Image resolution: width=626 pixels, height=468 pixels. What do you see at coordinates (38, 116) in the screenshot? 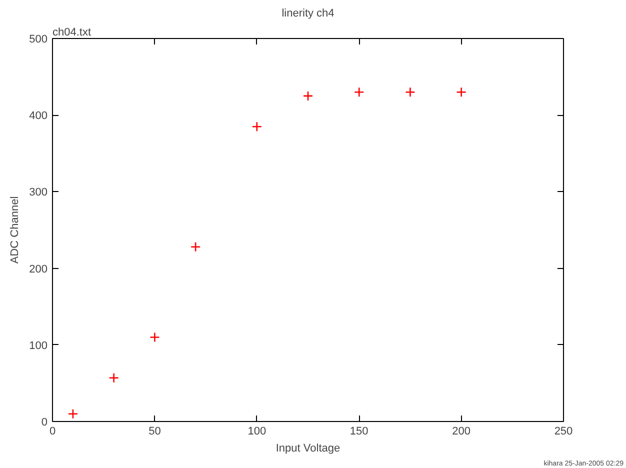
I see `y-tick-label: 400` at bounding box center [38, 116].